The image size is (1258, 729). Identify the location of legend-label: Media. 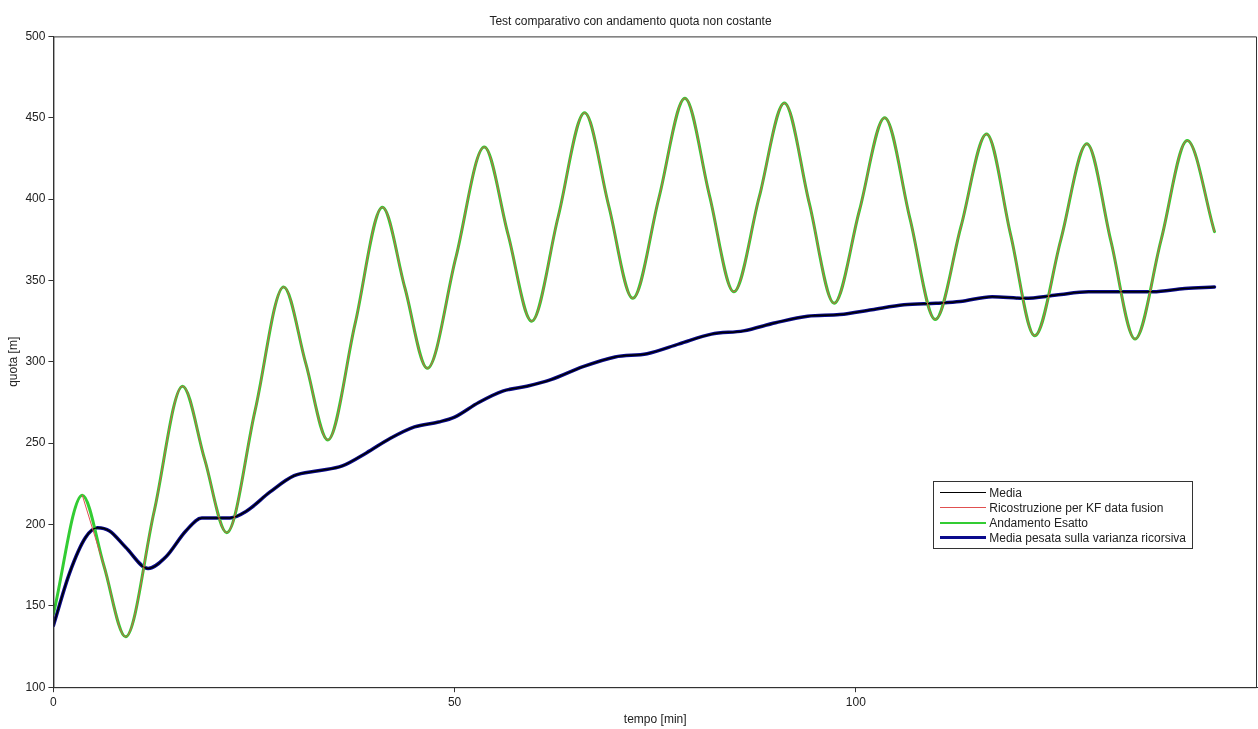
(1005, 492).